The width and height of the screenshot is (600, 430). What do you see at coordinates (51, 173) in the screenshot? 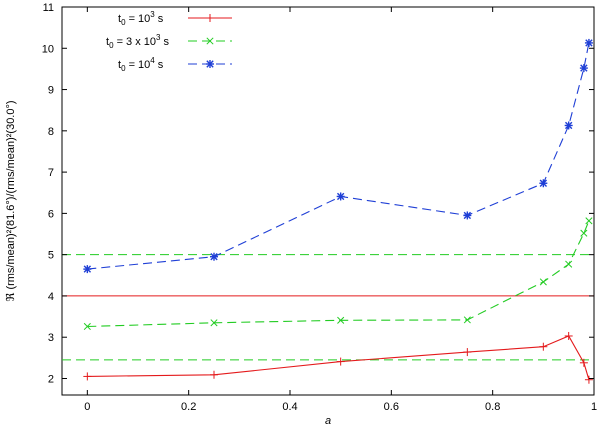
I see `y-tick-label-5: 7` at bounding box center [51, 173].